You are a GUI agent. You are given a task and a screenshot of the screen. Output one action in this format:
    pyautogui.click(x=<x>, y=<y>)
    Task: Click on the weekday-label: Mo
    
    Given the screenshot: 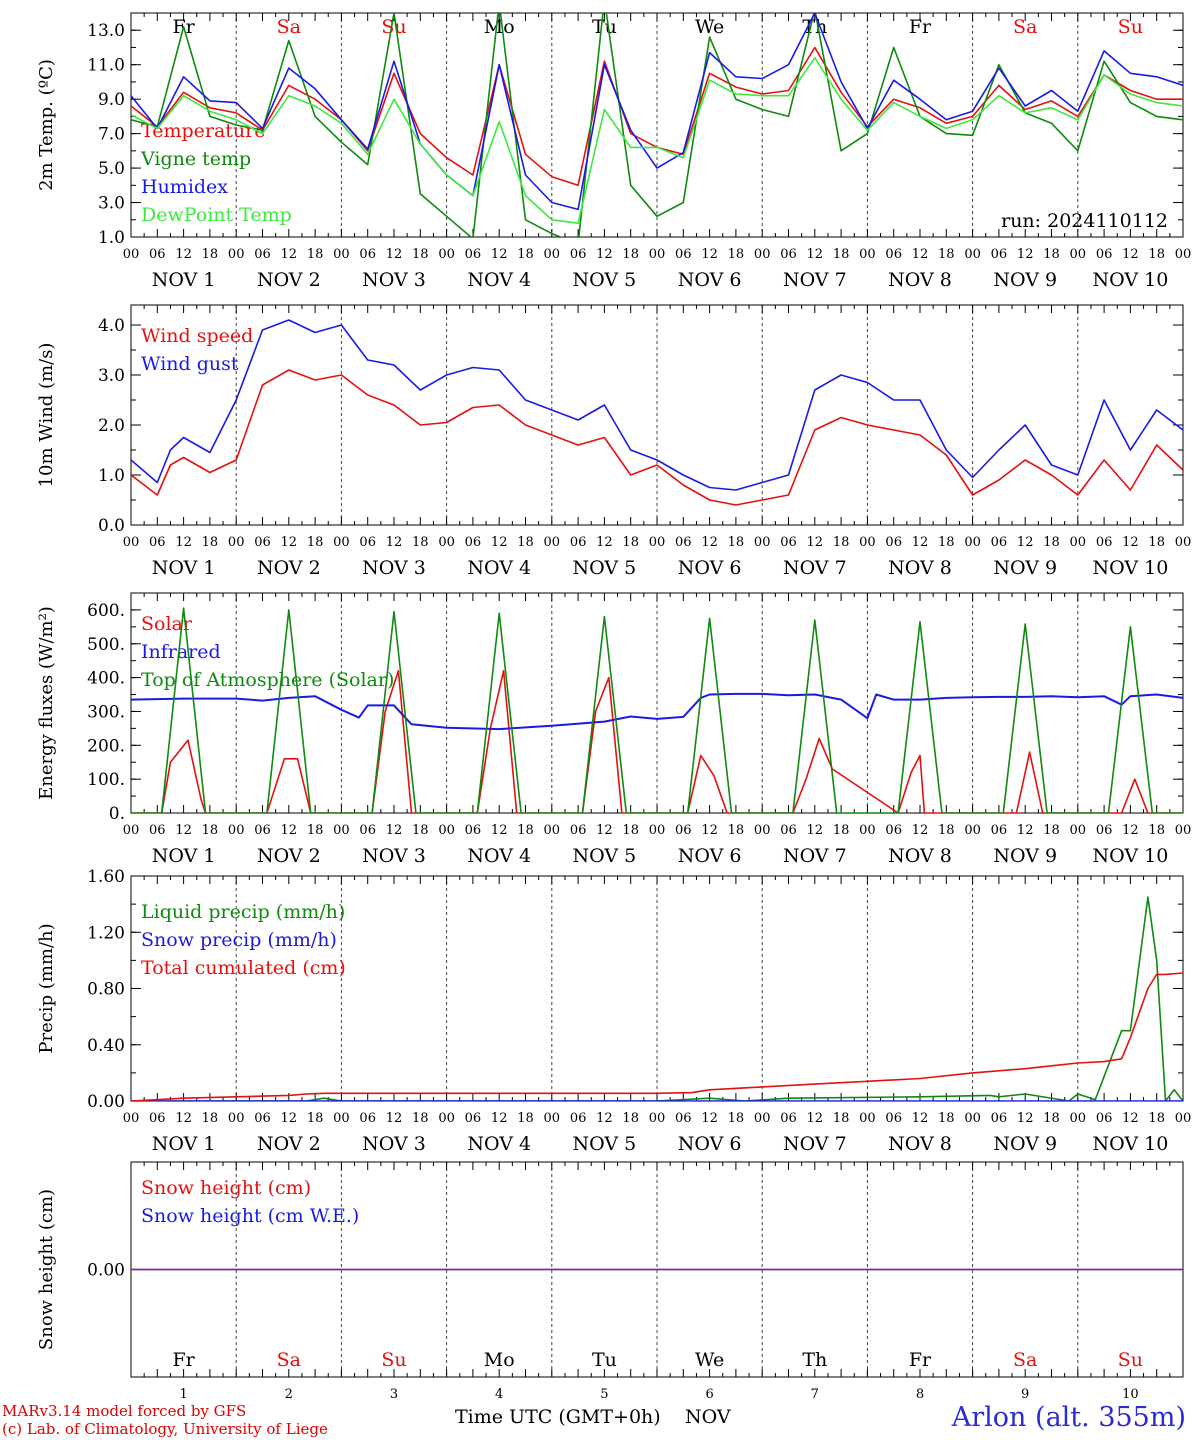 What is the action you would take?
    pyautogui.click(x=499, y=27)
    